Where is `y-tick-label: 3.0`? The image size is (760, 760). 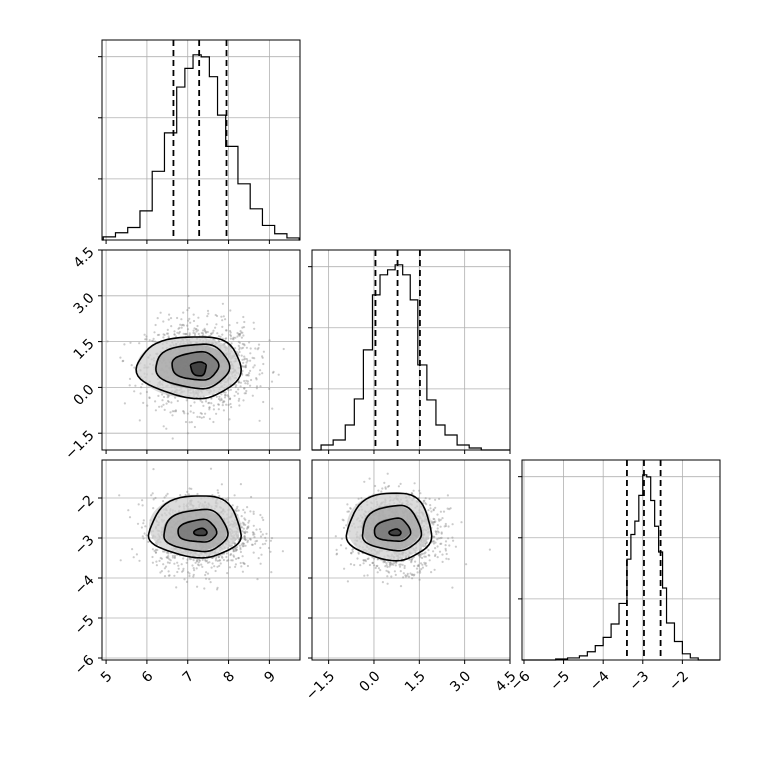
y-tick-label: 3.0 is located at coordinates (84, 303).